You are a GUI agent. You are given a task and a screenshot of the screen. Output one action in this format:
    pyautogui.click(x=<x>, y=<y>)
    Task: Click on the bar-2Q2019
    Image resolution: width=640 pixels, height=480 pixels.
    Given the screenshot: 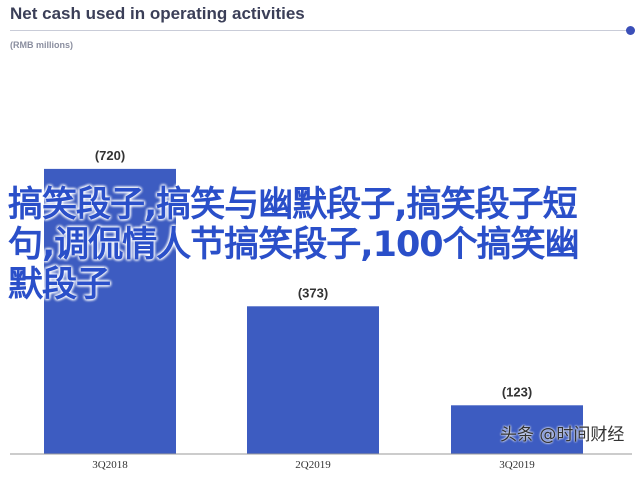 What is the action you would take?
    pyautogui.click(x=313, y=380)
    